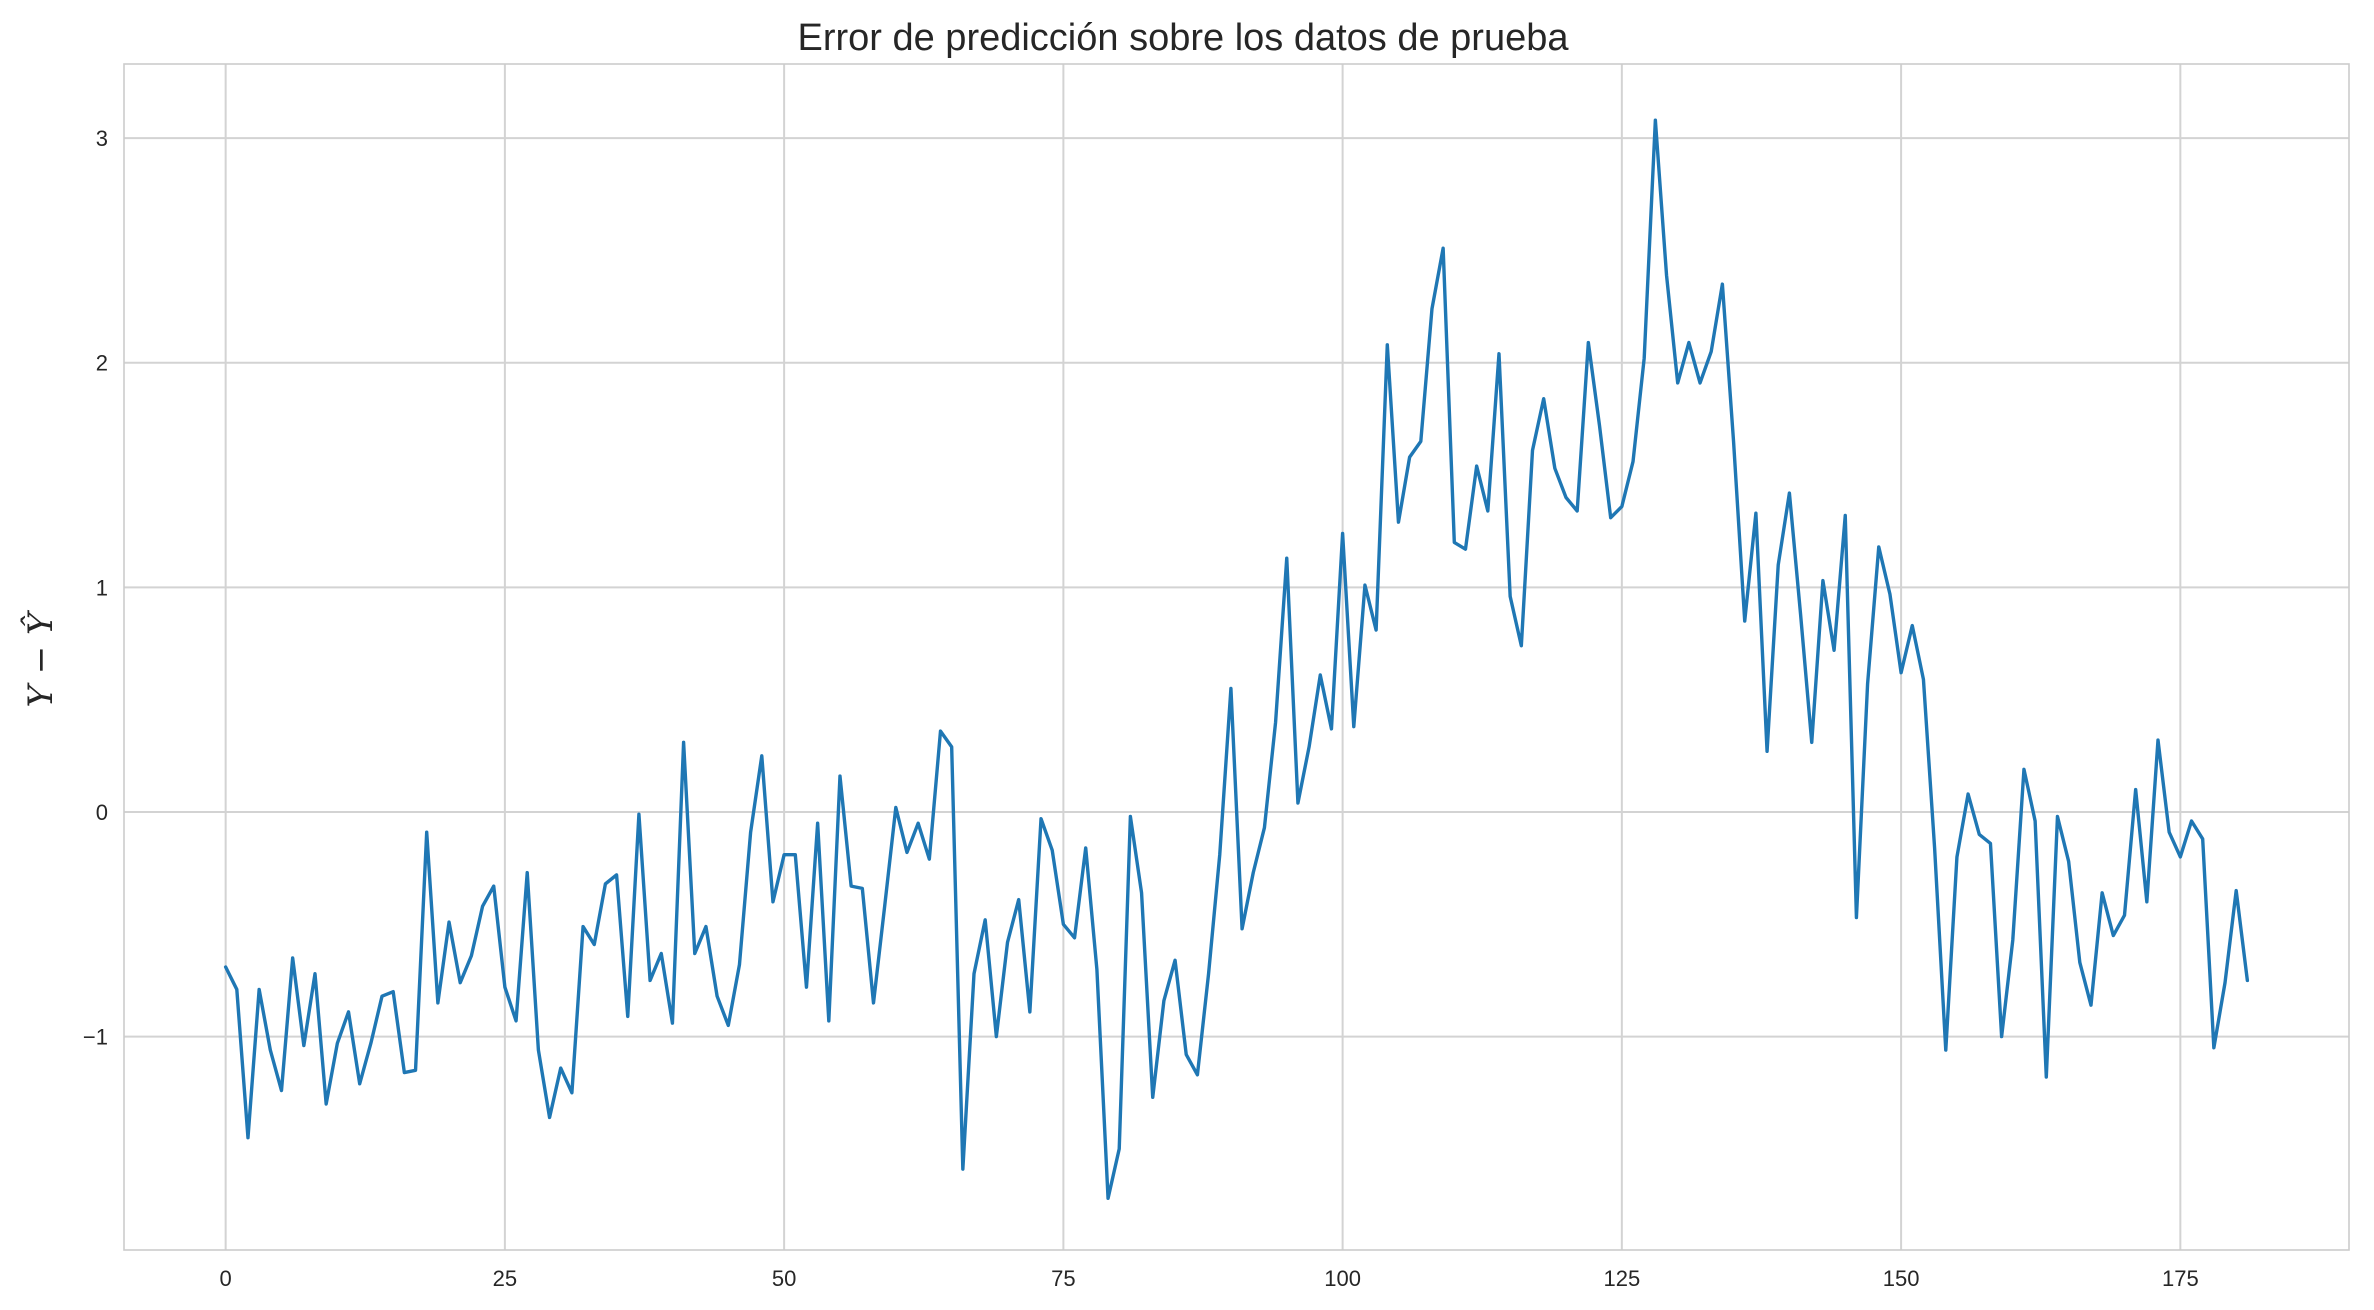 Image resolution: width=2374 pixels, height=1310 pixels. I want to click on y-tick-label: 1, so click(102, 587).